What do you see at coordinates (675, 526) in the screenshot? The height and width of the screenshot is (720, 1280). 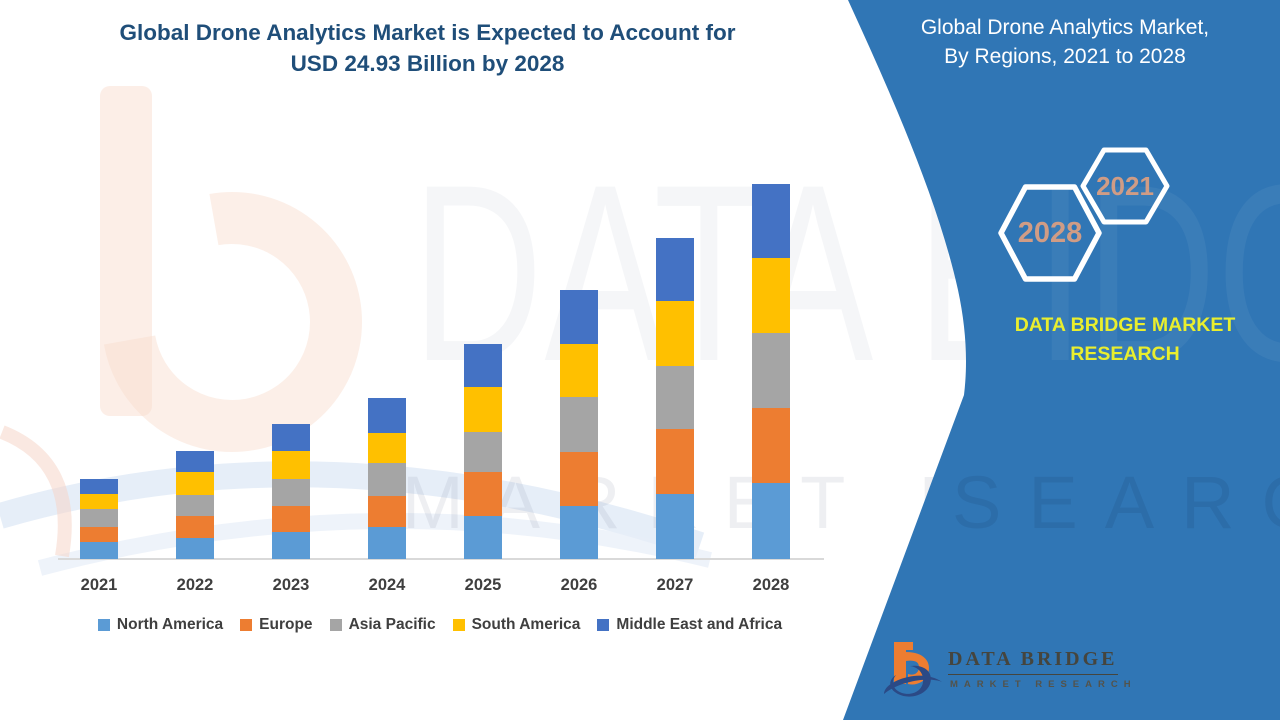 I see `bar-segment-2027-north-america` at bounding box center [675, 526].